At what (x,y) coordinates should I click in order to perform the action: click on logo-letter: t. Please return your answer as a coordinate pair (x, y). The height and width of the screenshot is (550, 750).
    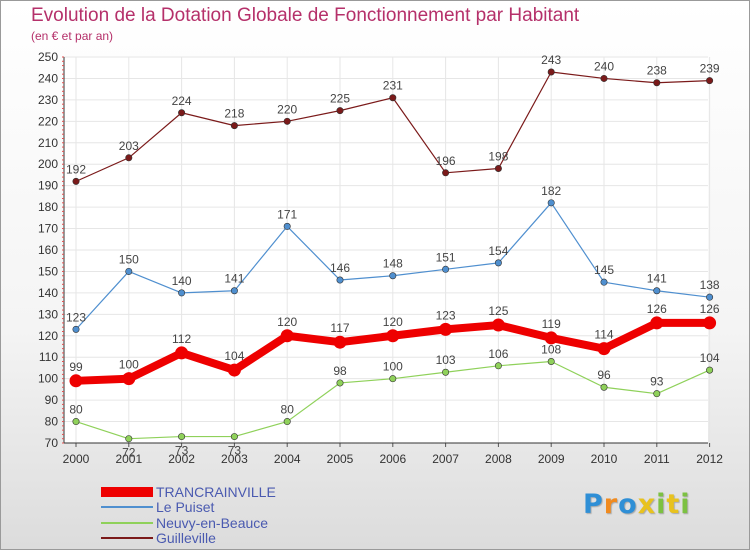
    Looking at the image, I should click on (673, 504).